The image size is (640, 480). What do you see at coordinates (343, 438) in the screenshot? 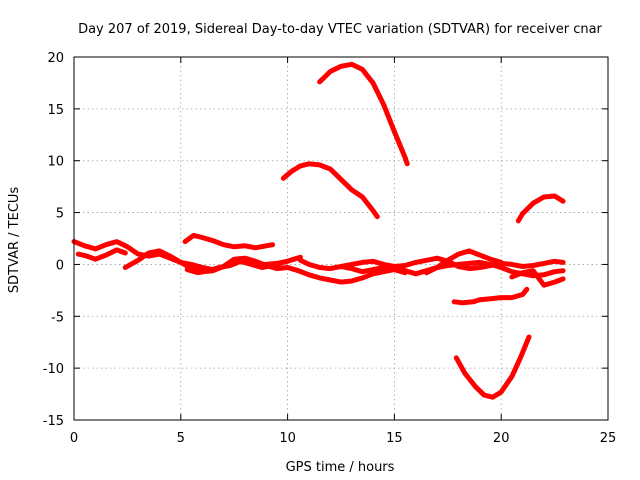
I see `x-tick-labels: 0 5 10 15 20 25` at bounding box center [343, 438].